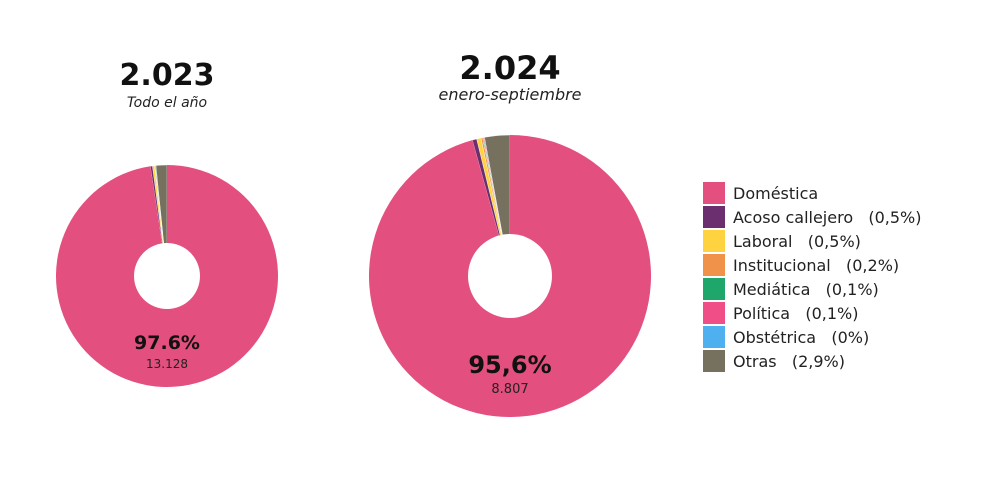  I want to click on chart-title-2023: 2.023, so click(167, 75).